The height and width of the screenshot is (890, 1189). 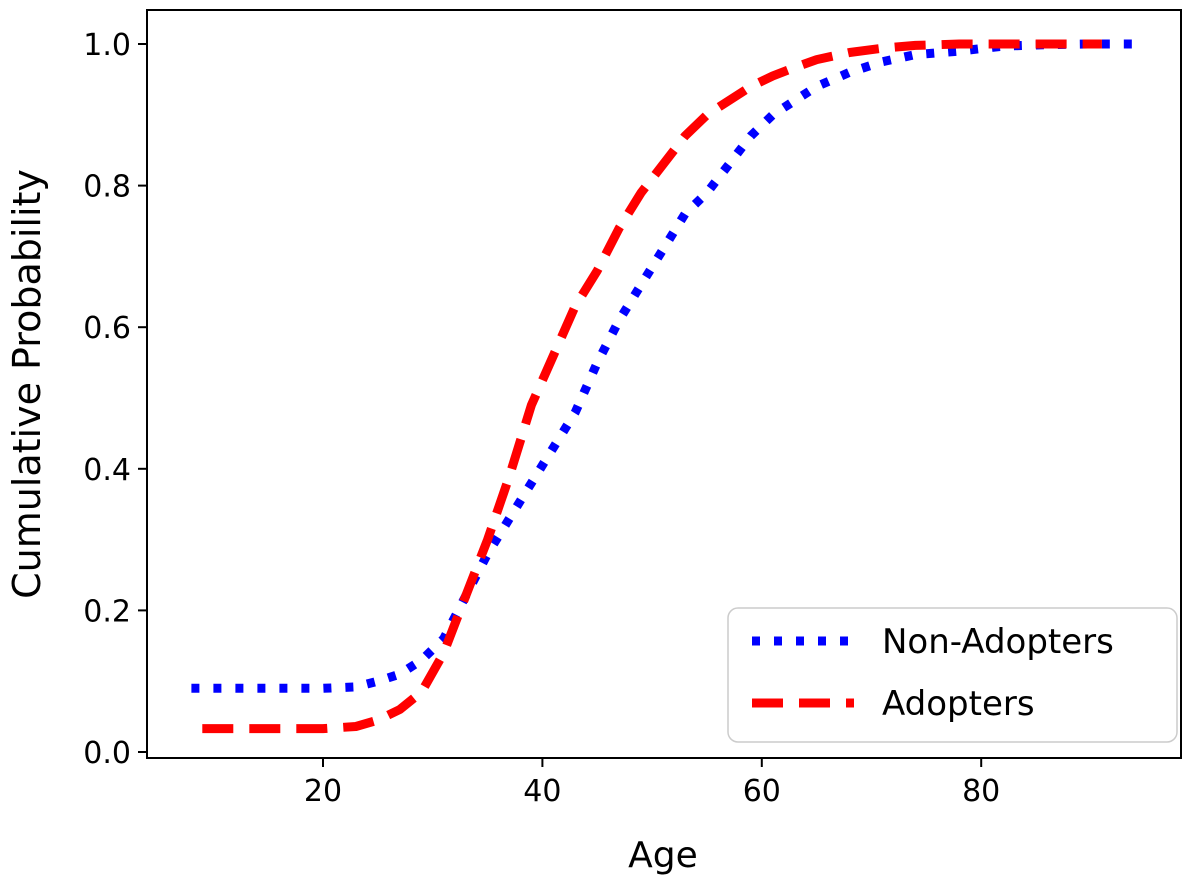 What do you see at coordinates (107, 611) in the screenshot?
I see `y-tick-label: 0.2` at bounding box center [107, 611].